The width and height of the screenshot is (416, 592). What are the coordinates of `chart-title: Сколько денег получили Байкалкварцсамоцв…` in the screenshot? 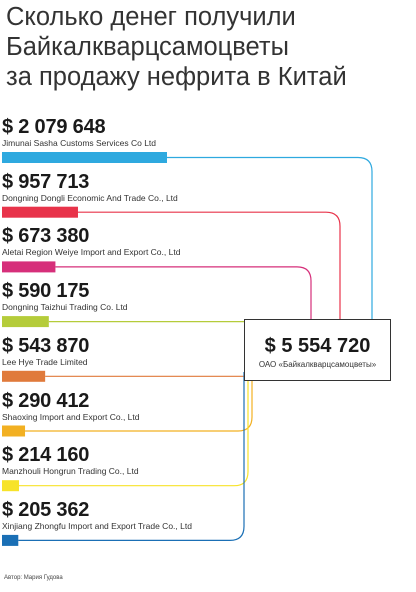 It's located at (208, 47).